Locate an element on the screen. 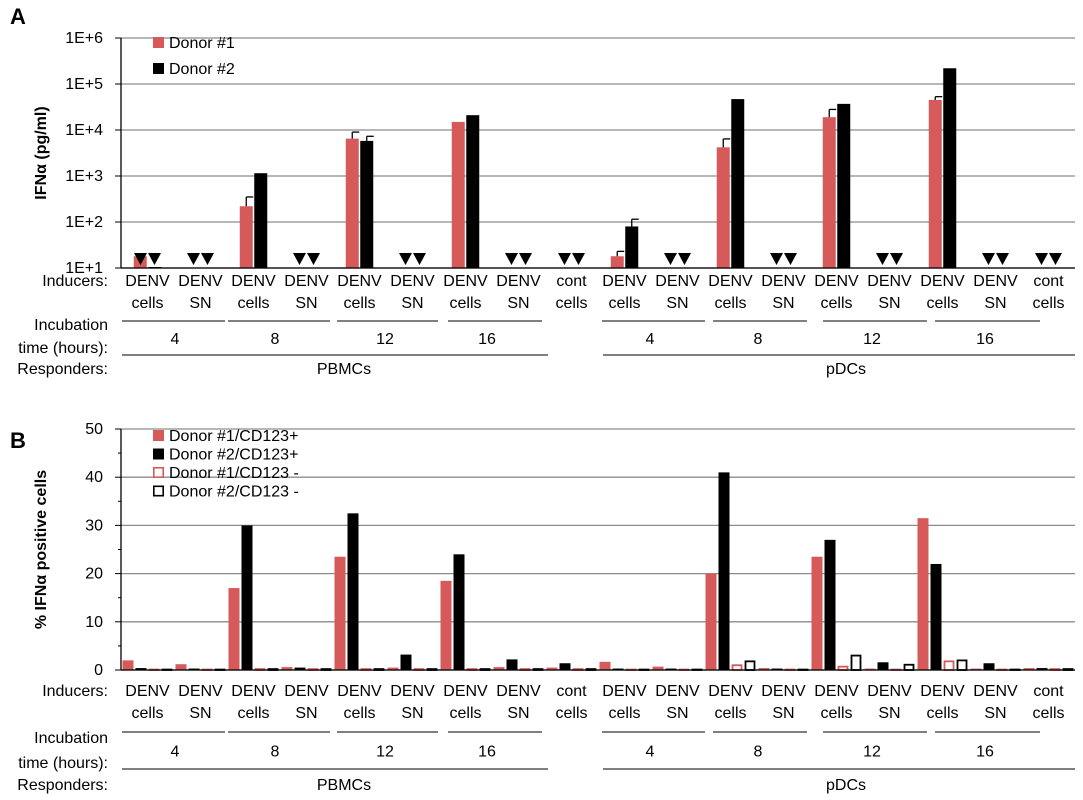 This screenshot has height=800, width=1083. row-label-responders: Responders: is located at coordinates (62, 369).